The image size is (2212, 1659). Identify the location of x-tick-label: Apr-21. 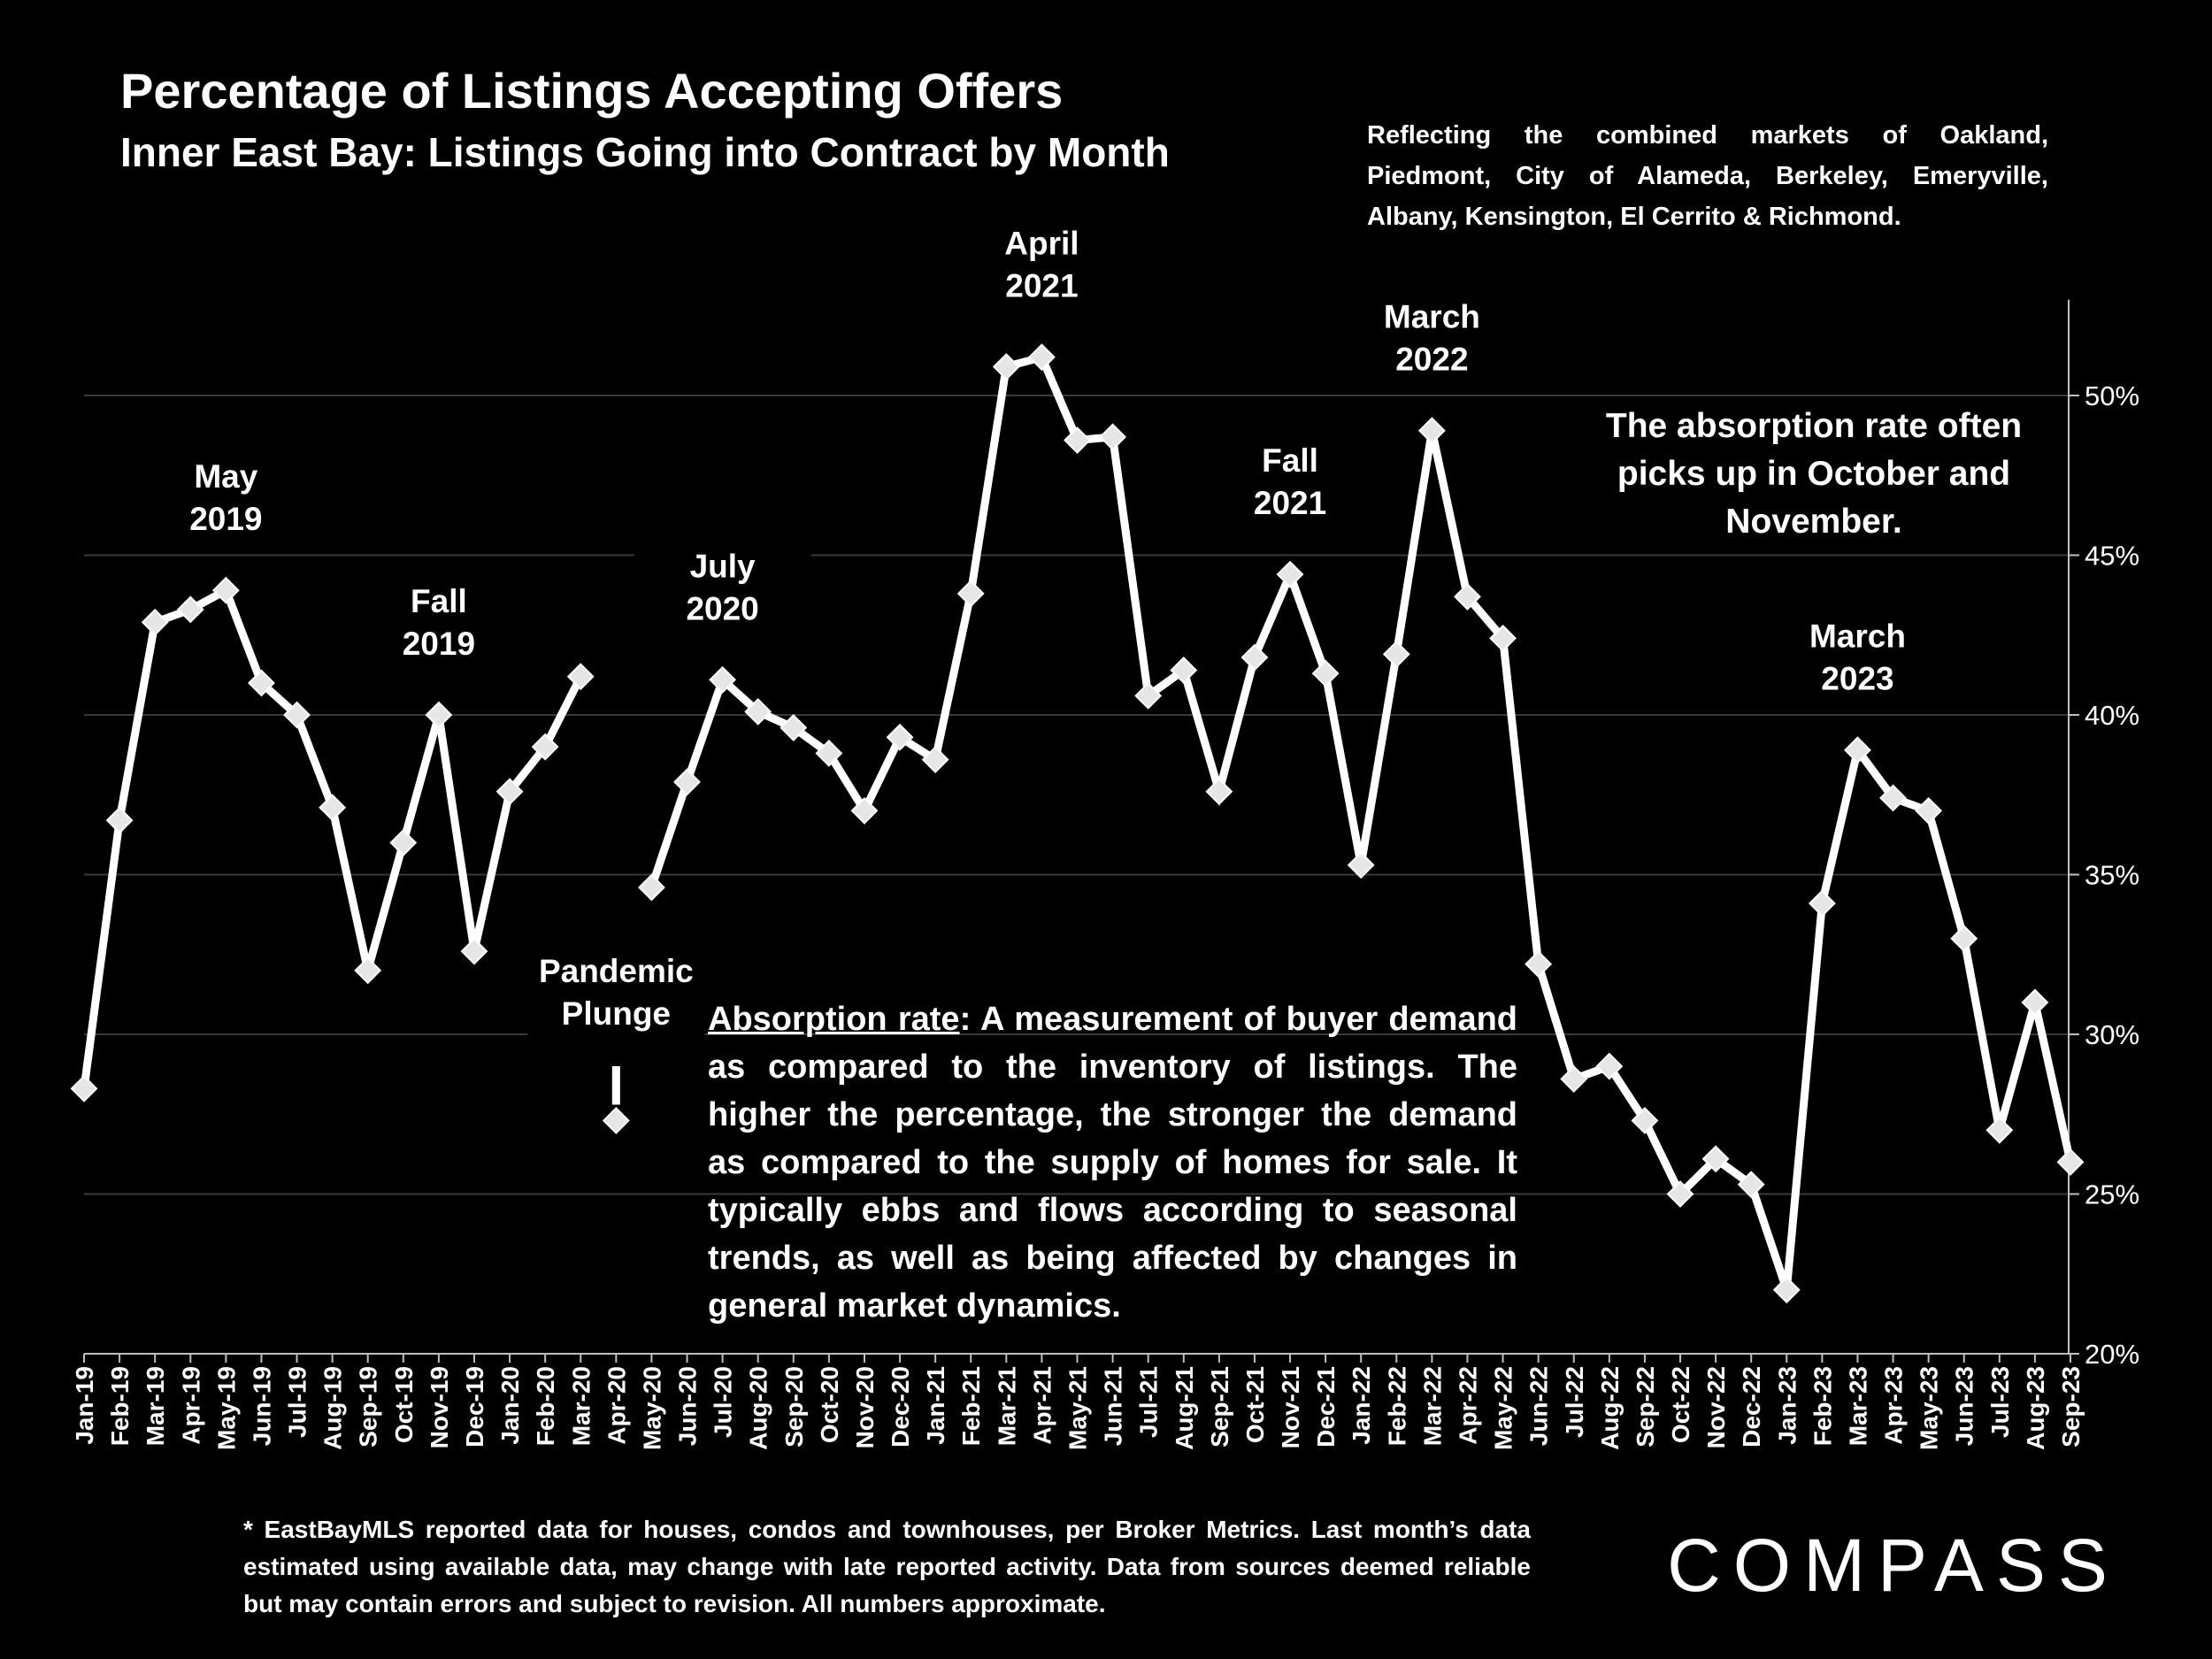
(1042, 1406).